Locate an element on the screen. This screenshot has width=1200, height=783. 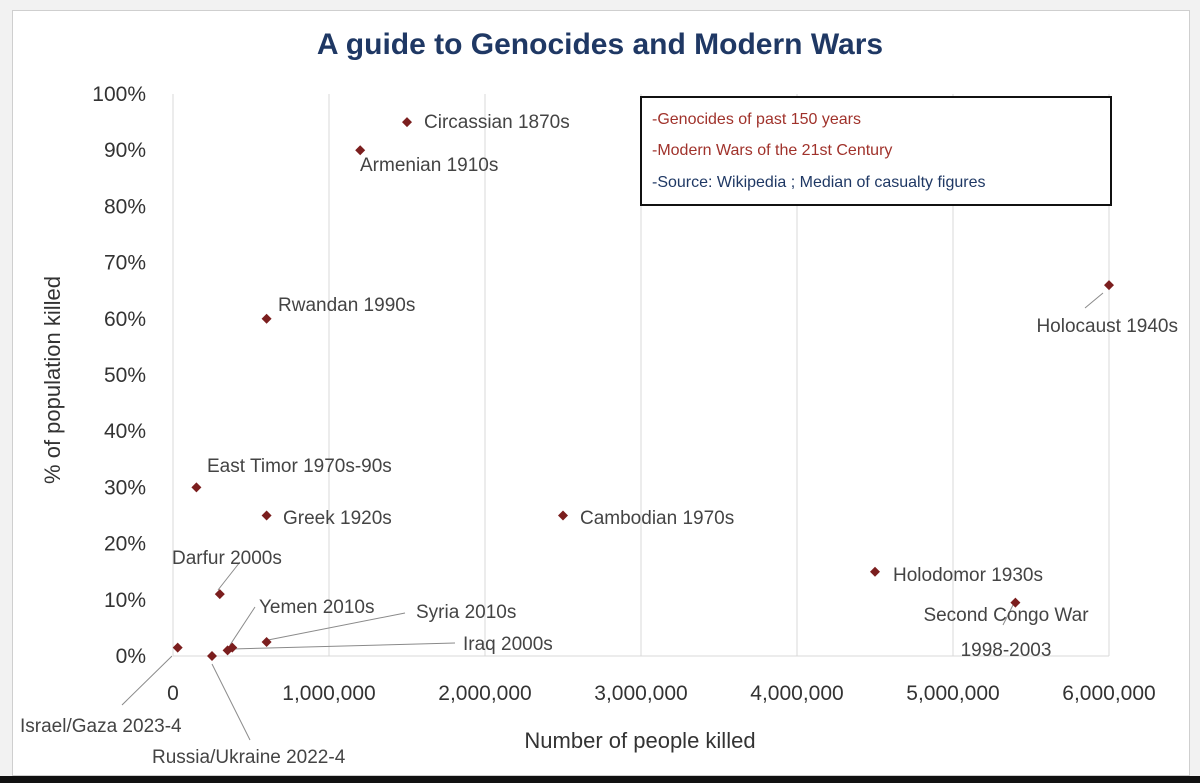
y-axis-ticks: 0% 10% 20% 30% 40% 50% 60% 70% 80% 90% 100% is located at coordinates (119, 375).